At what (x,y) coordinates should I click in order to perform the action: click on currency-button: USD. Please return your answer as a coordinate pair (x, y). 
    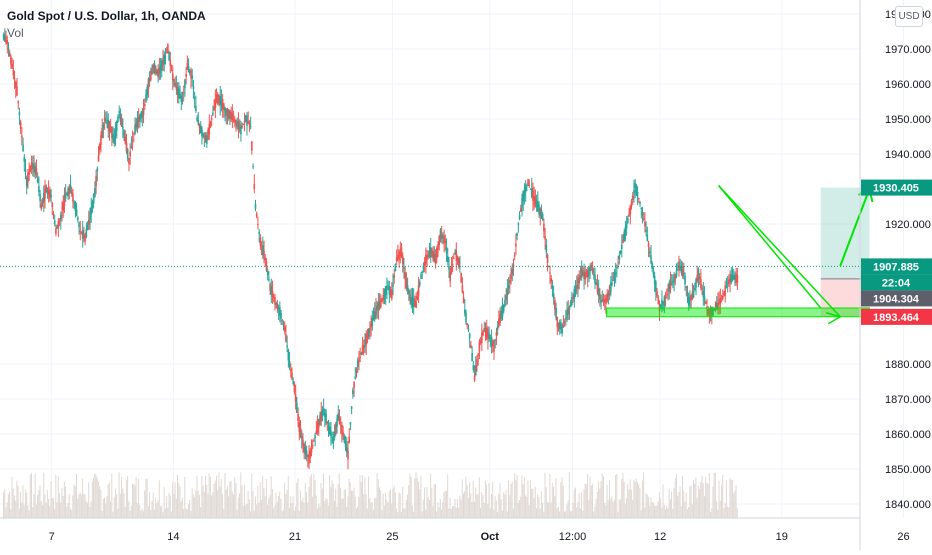
    Looking at the image, I should click on (909, 16).